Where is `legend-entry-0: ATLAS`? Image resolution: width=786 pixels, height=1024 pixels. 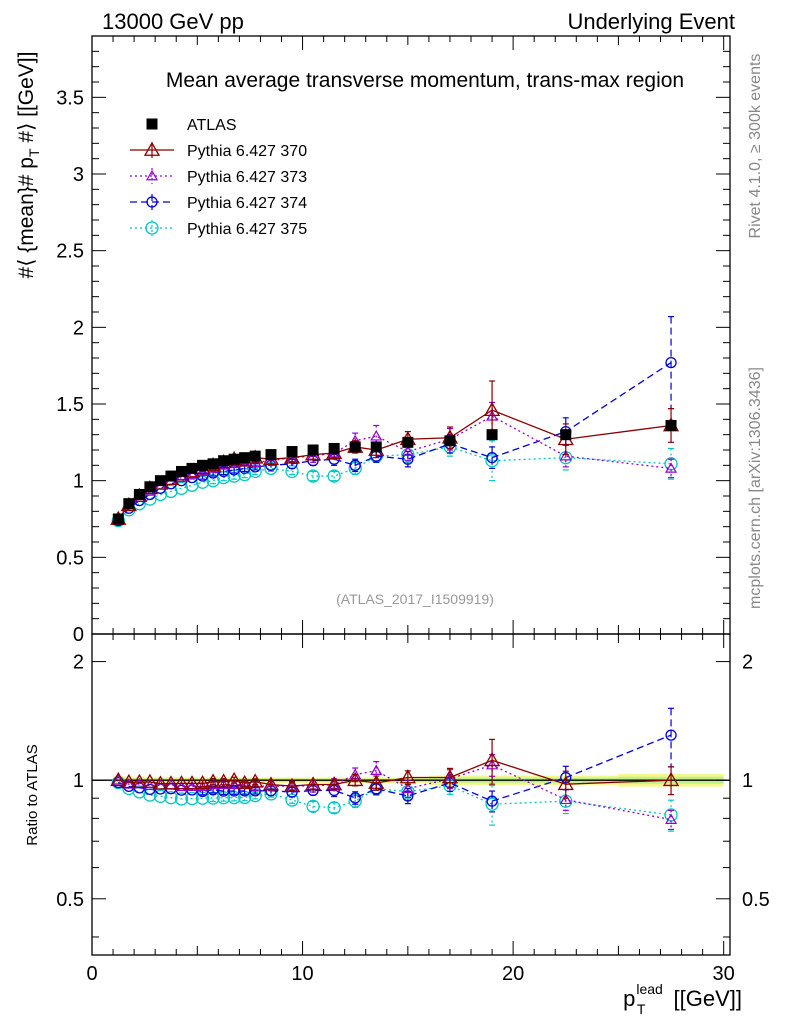
legend-entry-0: ATLAS is located at coordinates (191, 125).